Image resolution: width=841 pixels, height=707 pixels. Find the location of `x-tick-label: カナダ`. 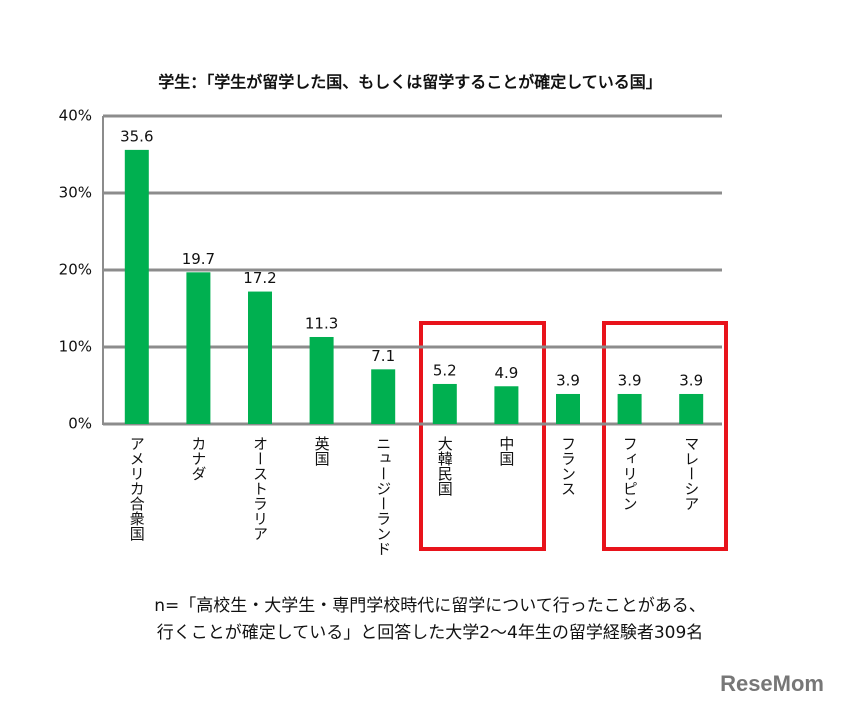

x-tick-label: カナダ is located at coordinates (198, 458).